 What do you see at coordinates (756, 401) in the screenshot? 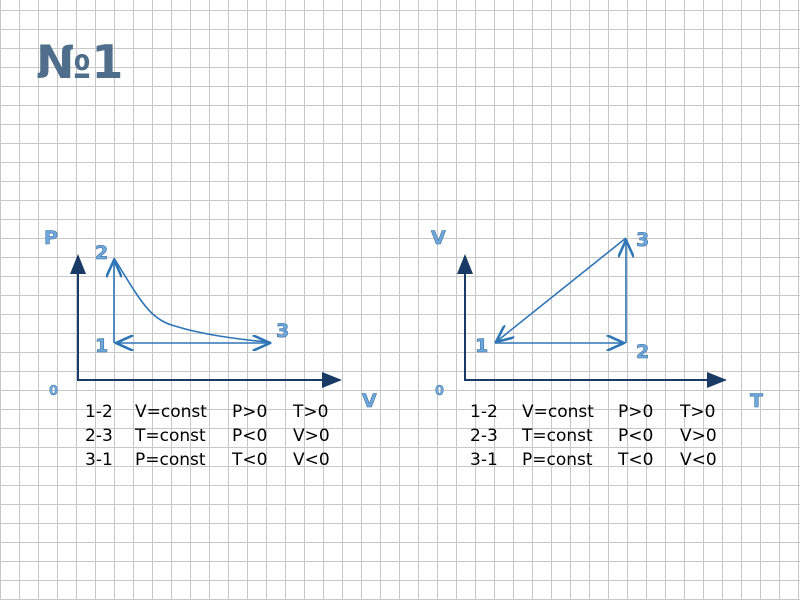
I see `axis-label: T` at bounding box center [756, 401].